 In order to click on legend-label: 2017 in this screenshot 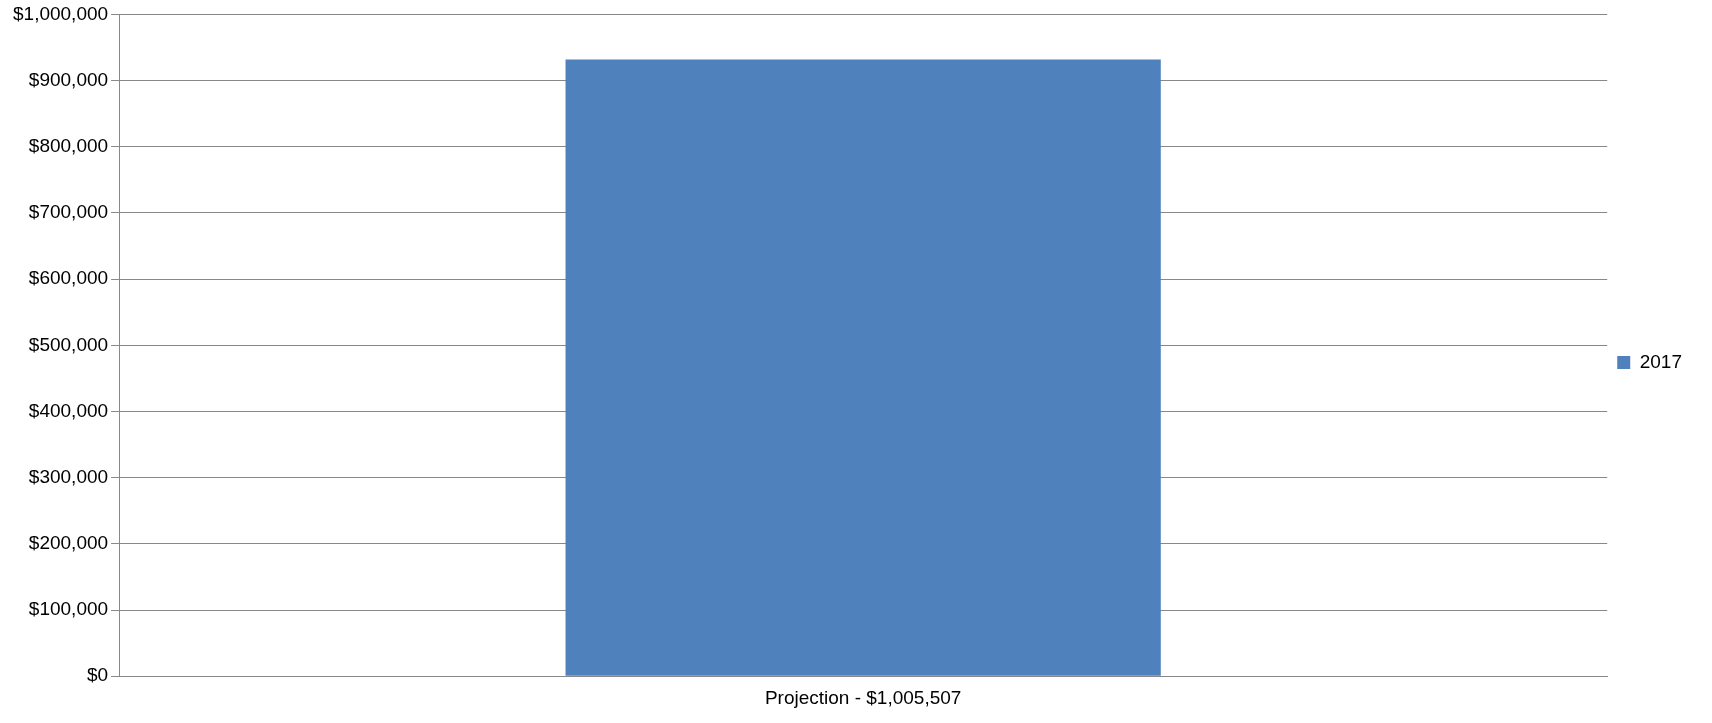, I will do `click(1661, 361)`.